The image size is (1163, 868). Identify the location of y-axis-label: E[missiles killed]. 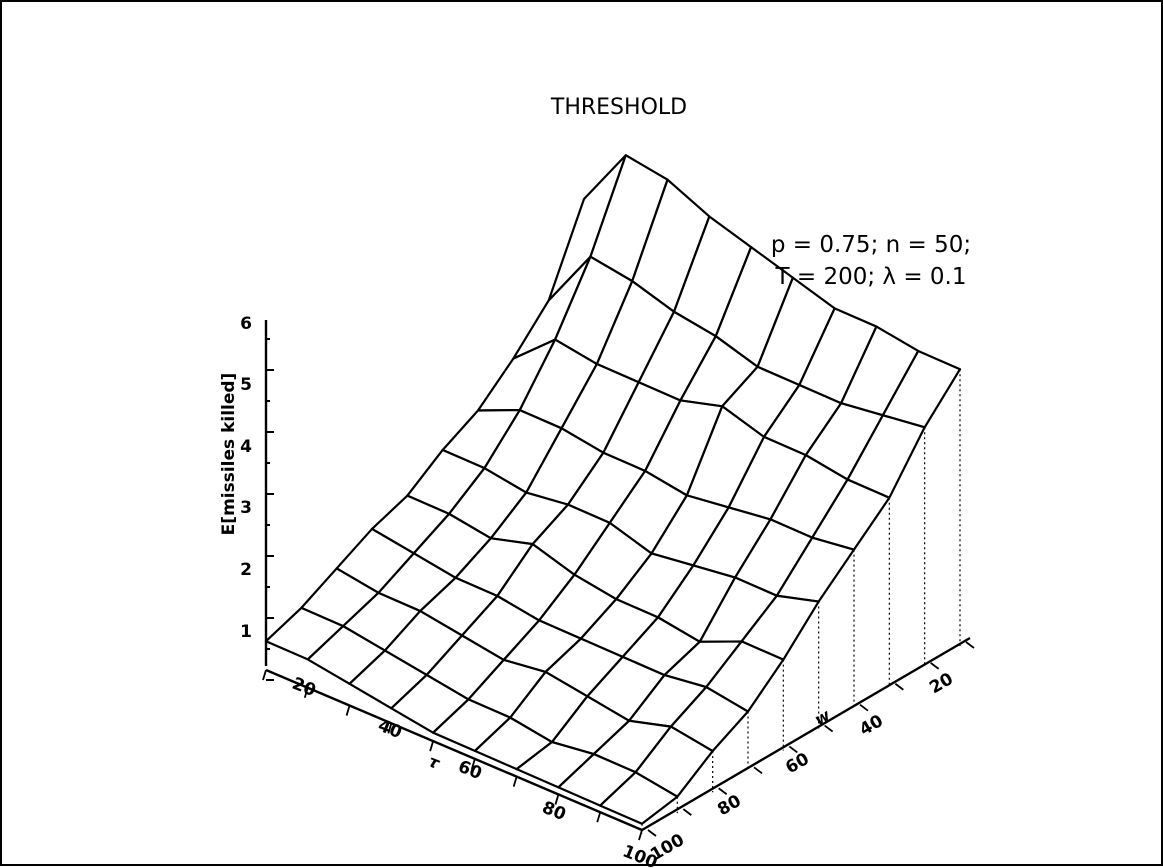
(229, 454).